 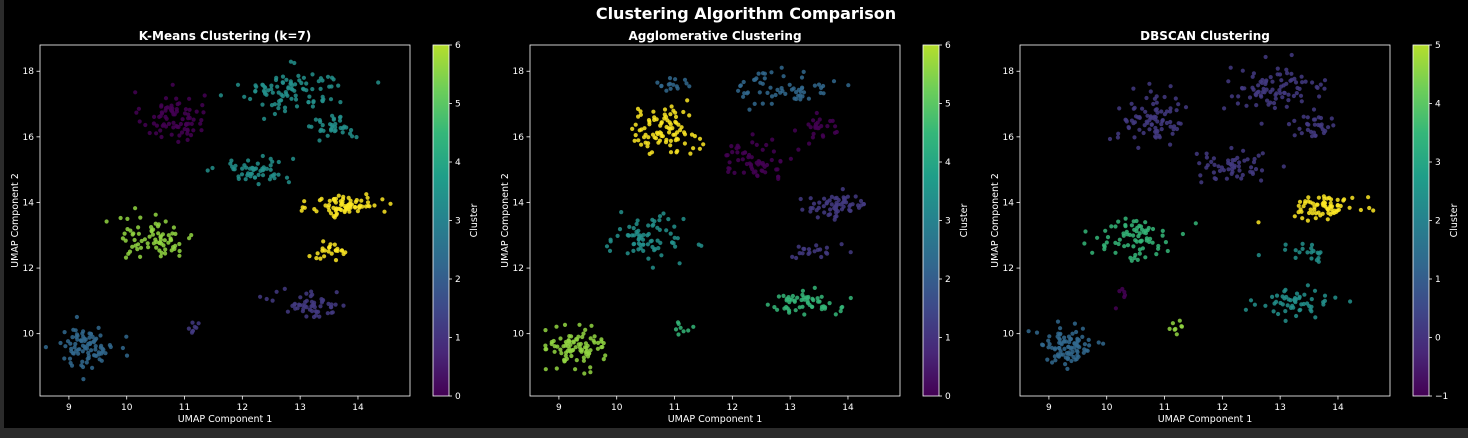 What do you see at coordinates (1441, 397) in the screenshot?
I see `colorbar-tick-label: −1` at bounding box center [1441, 397].